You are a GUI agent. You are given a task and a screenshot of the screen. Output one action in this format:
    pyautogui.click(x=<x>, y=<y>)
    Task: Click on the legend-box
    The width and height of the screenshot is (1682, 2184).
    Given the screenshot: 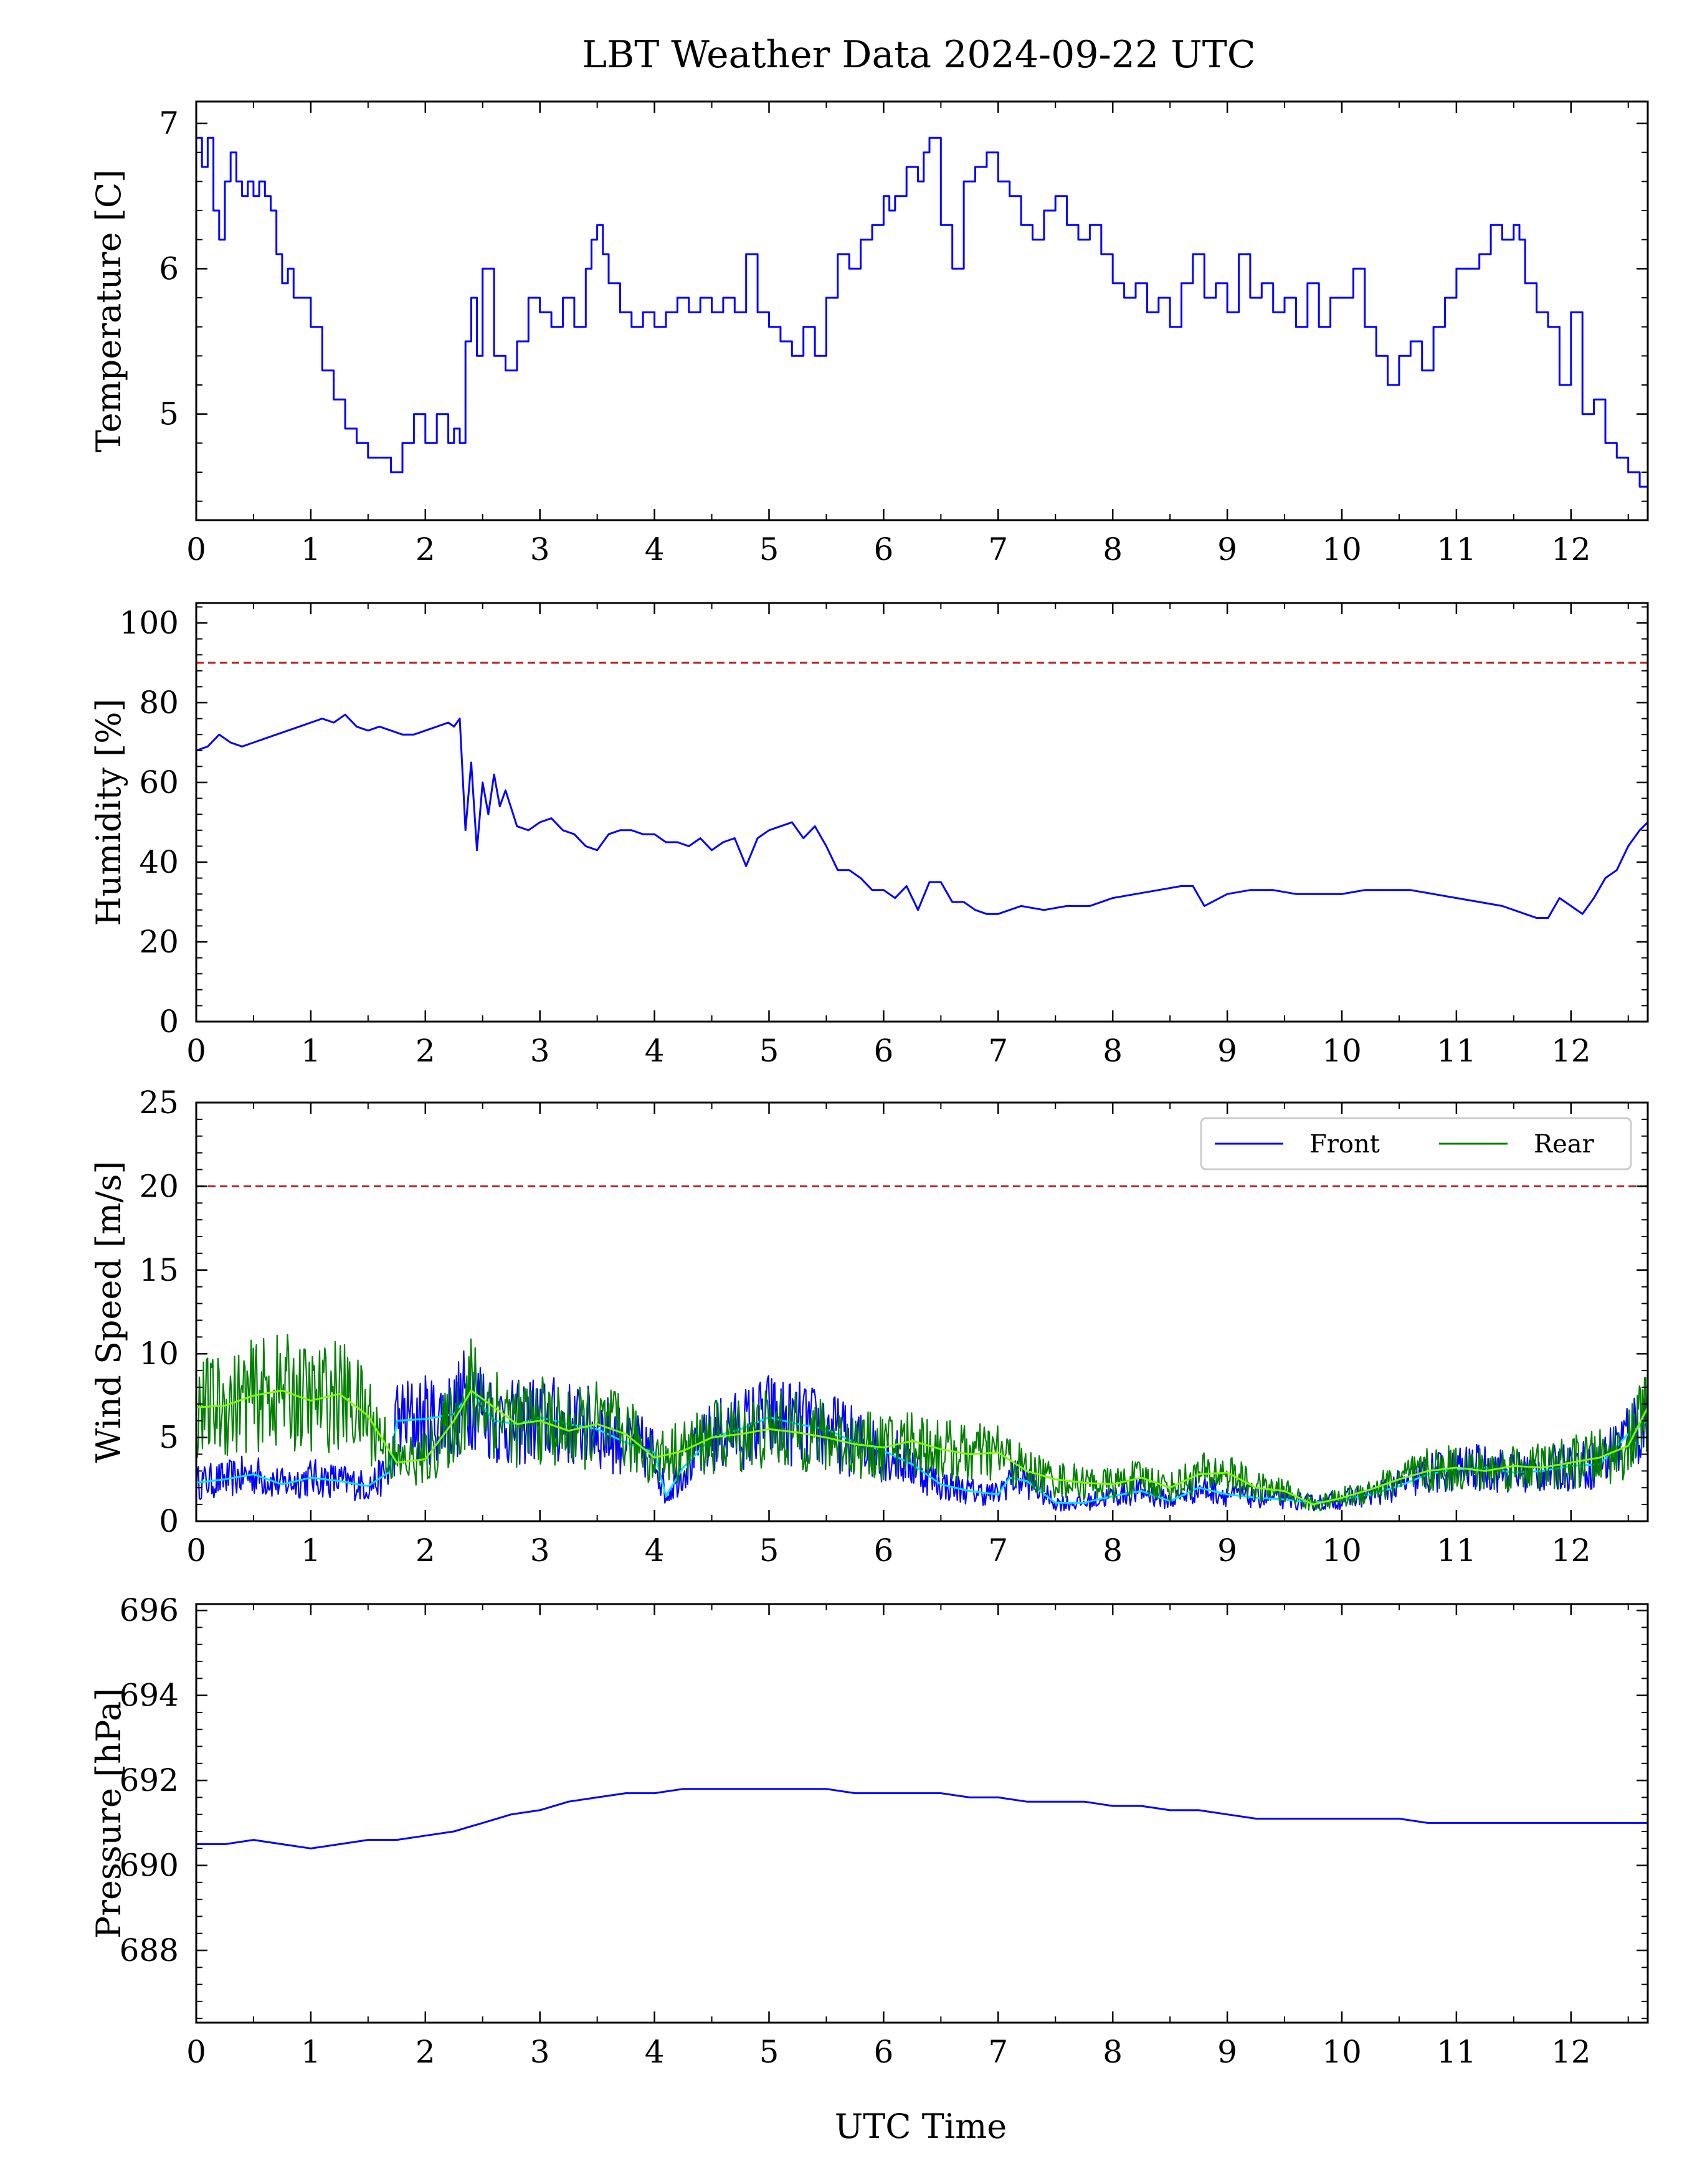 What is the action you would take?
    pyautogui.click(x=1416, y=1143)
    